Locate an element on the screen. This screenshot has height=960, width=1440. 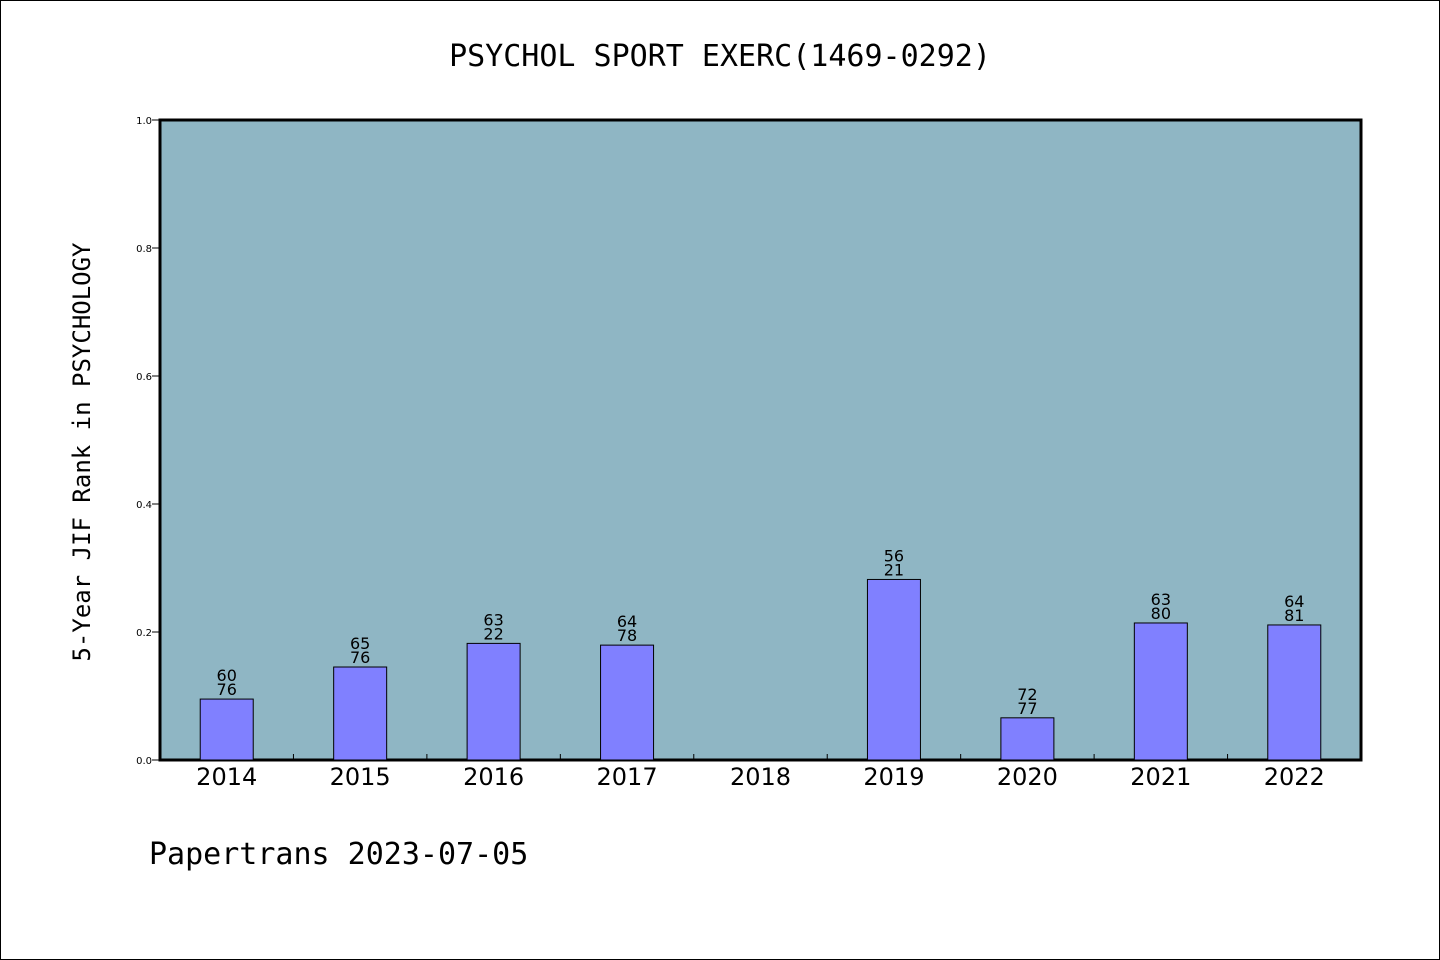
x-tick-label: 2019 is located at coordinates (893, 777).